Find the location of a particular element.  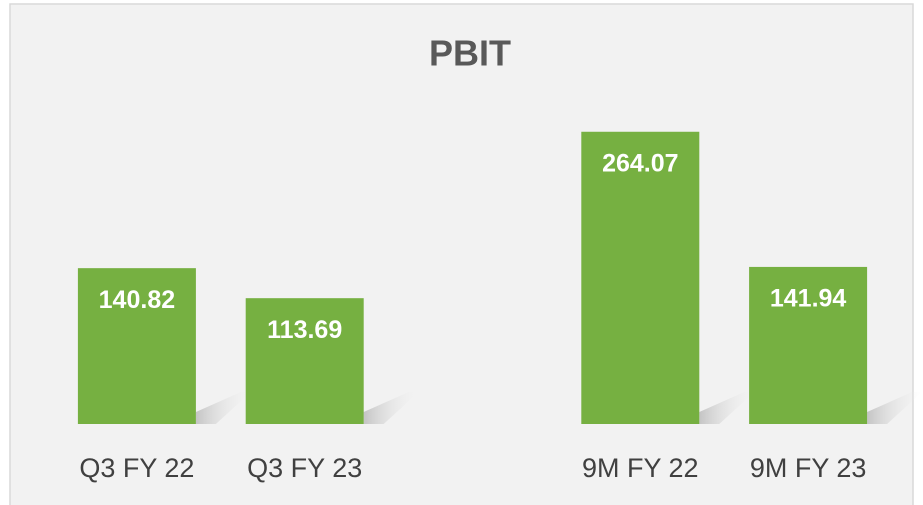

value-label: 264.07 is located at coordinates (640, 163).